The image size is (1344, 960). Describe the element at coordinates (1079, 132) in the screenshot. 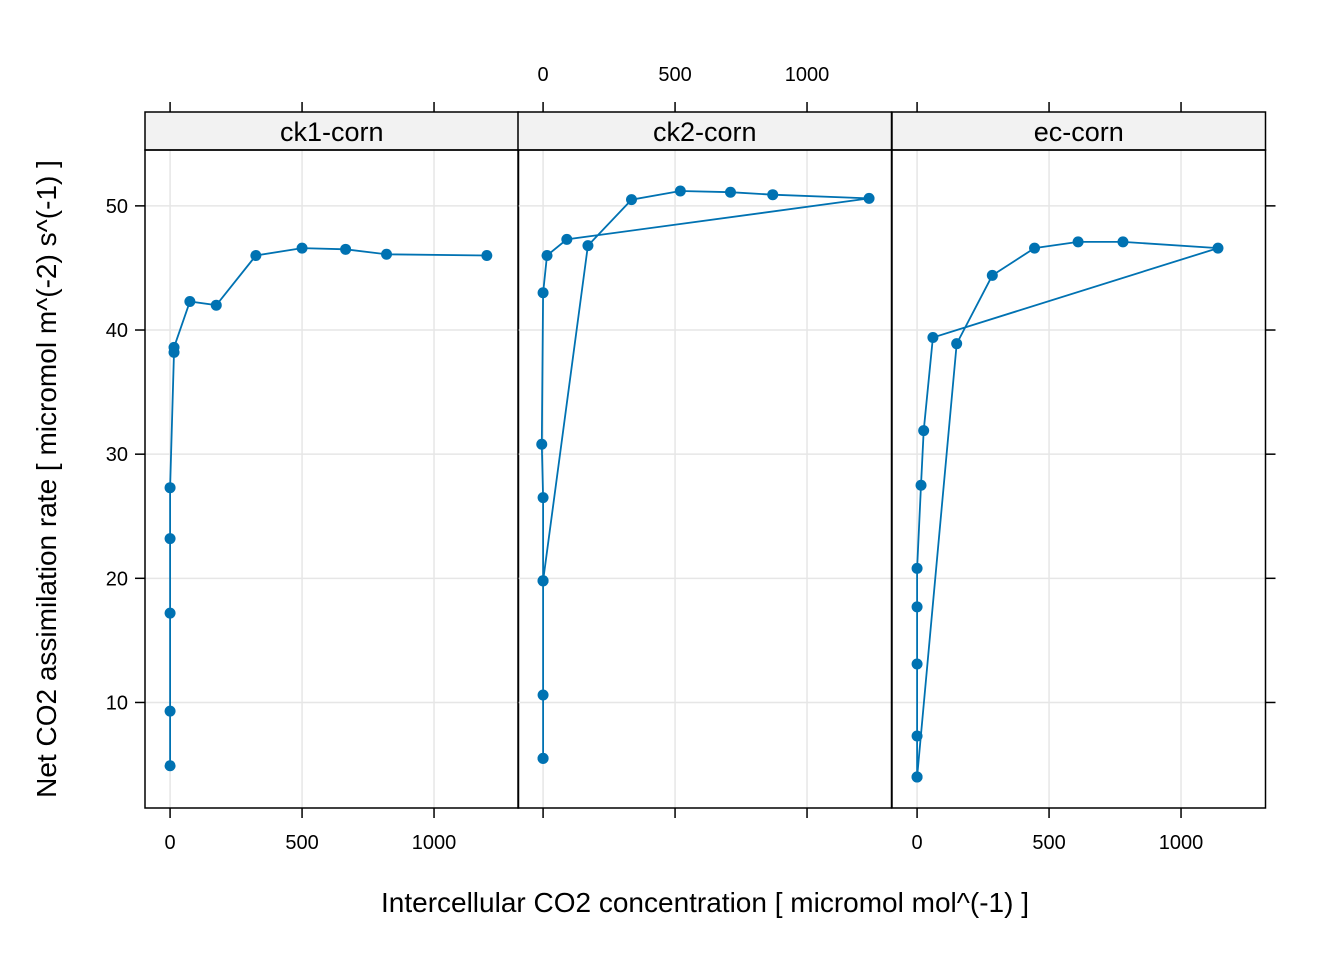

I see `panel-strip-label: ec-corn` at that location.